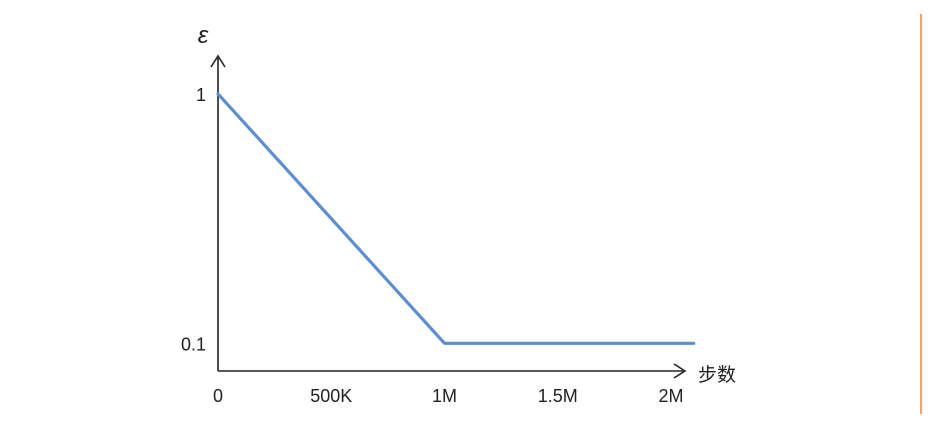  I want to click on y-tick-label: 1, so click(201, 95).